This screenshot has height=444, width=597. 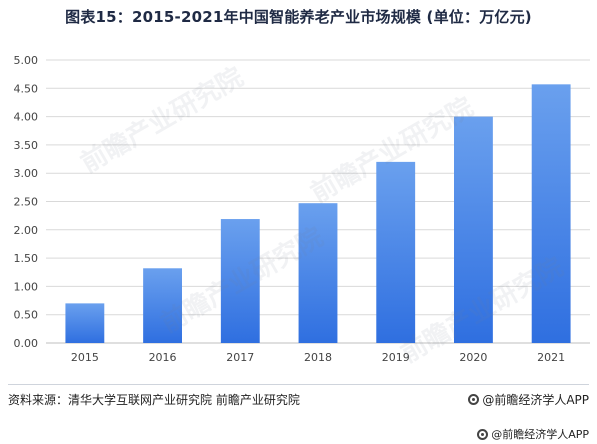 I want to click on y-tick-label: 3.00, so click(x=26, y=173).